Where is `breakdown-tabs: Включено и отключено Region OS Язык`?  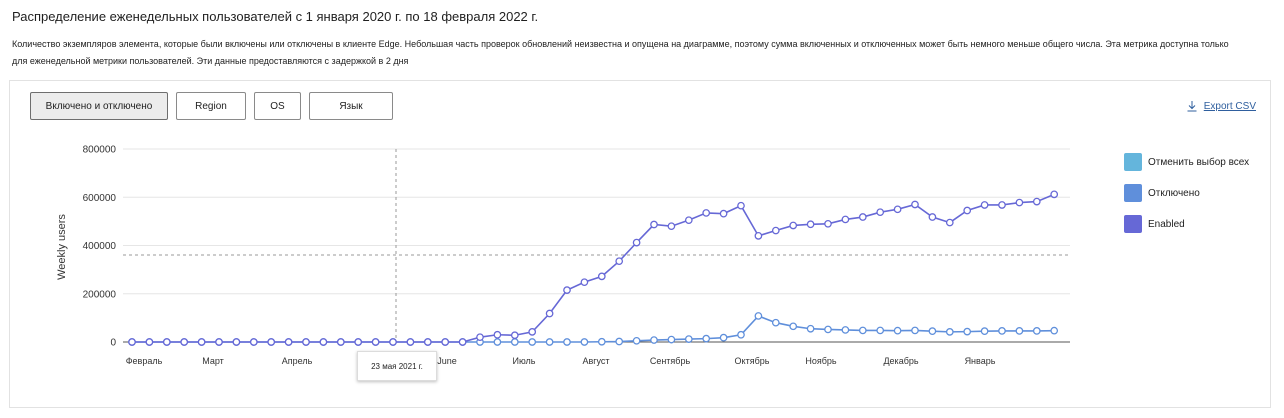 breakdown-tabs: Включено и отключено Region OS Язык is located at coordinates (215, 106).